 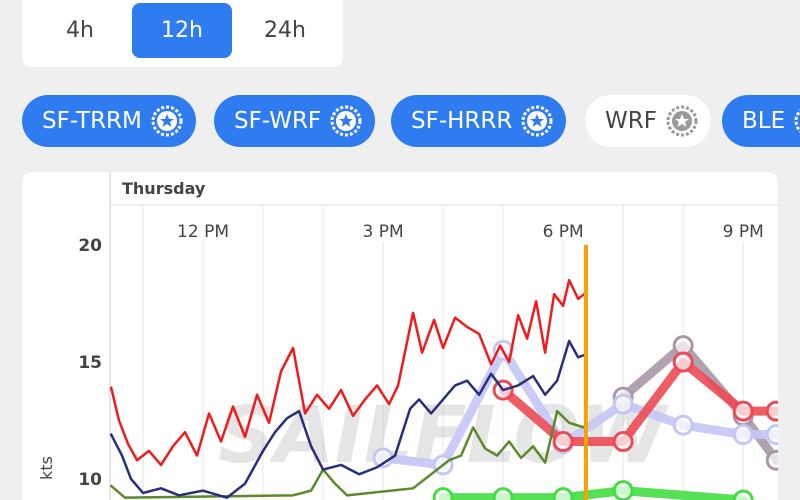 What do you see at coordinates (383, 232) in the screenshot?
I see `x-tick-label: 3 PM` at bounding box center [383, 232].